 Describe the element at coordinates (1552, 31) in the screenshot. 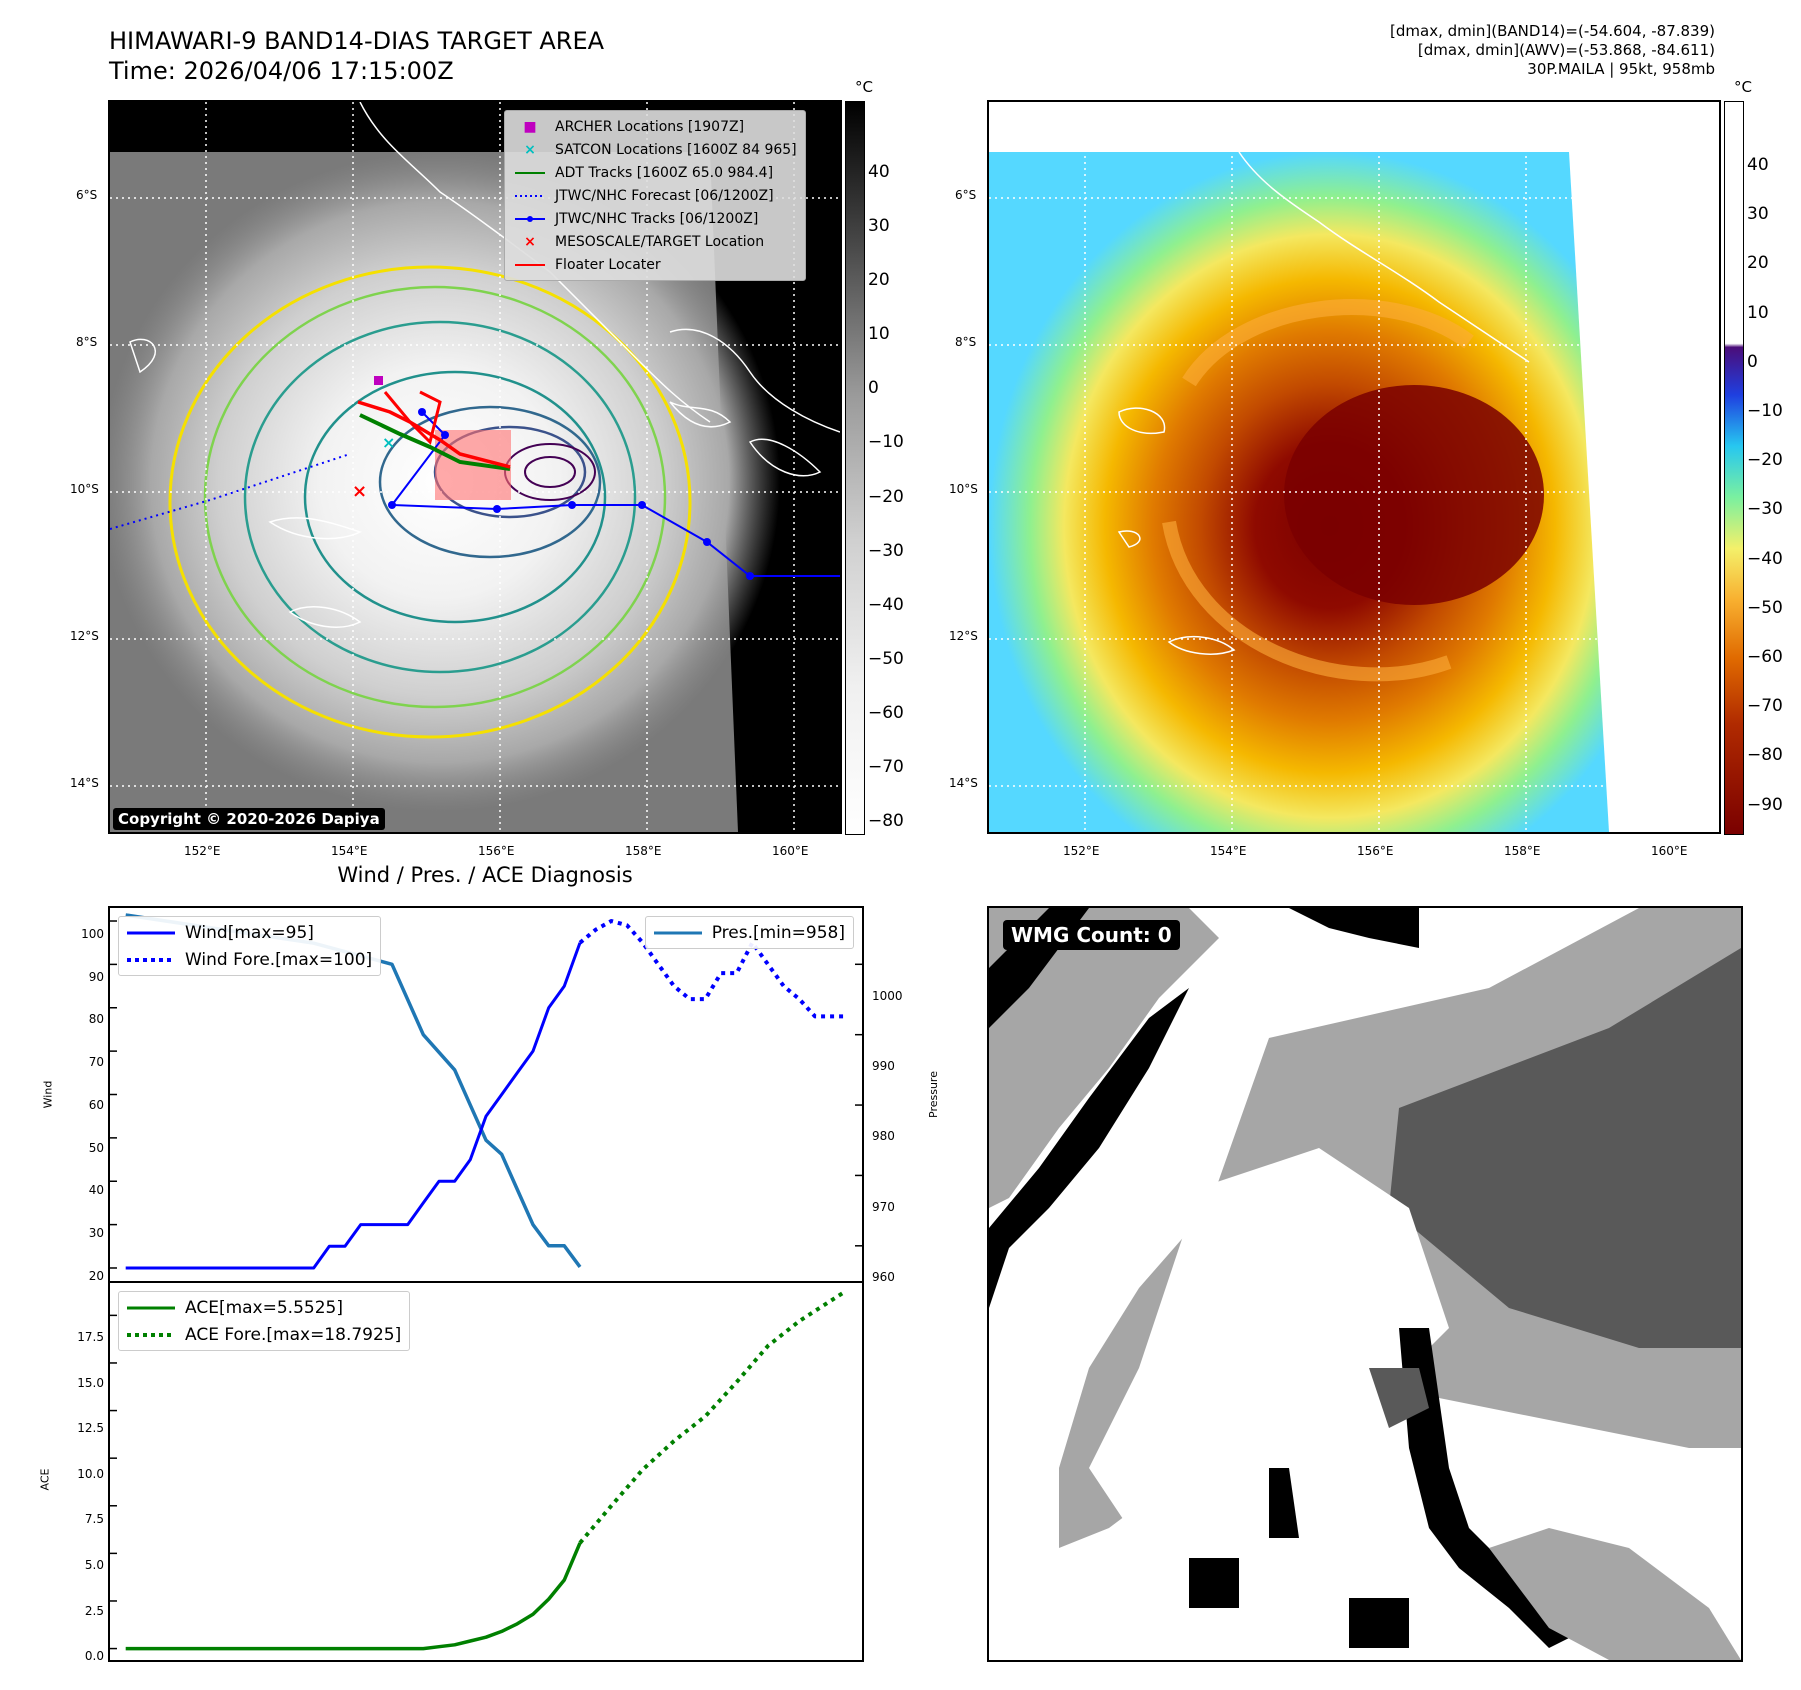

I see `info-line-1: [dmax, dmin](BAND14)=(-54.604, -87.839)` at that location.